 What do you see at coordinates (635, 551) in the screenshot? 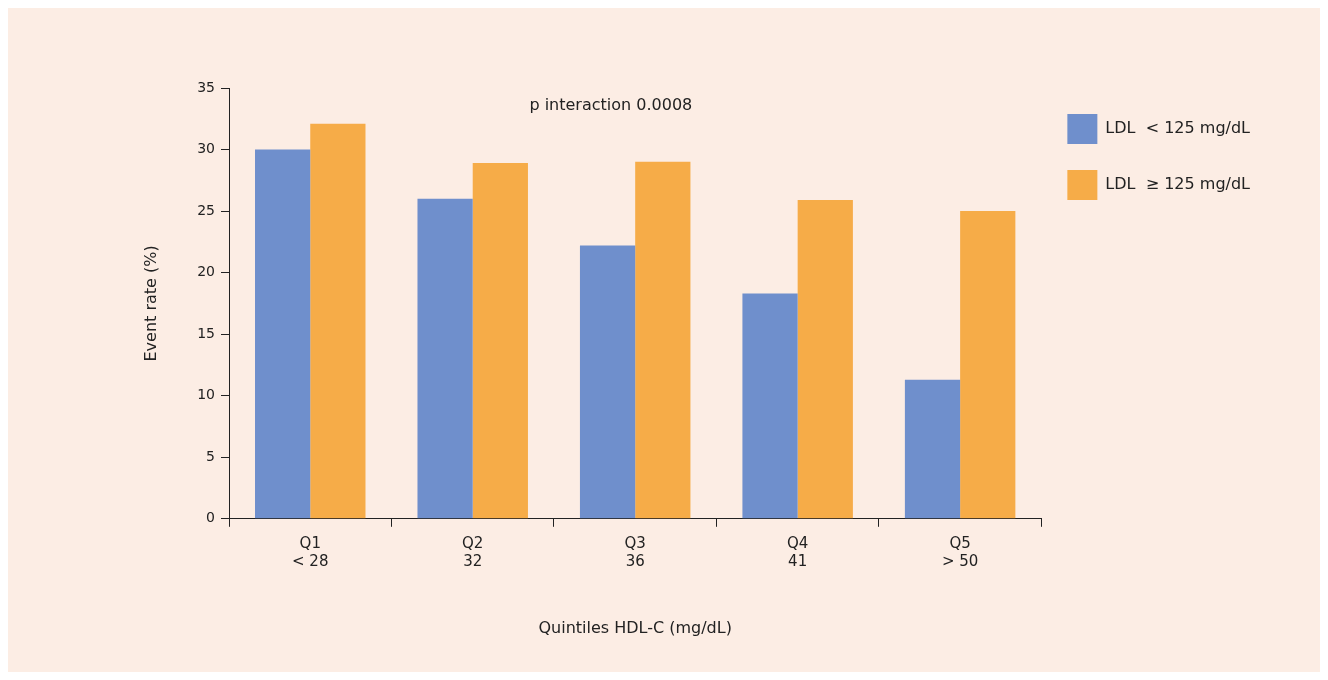
I see `x-tick-label: Q3 36` at bounding box center [635, 551].